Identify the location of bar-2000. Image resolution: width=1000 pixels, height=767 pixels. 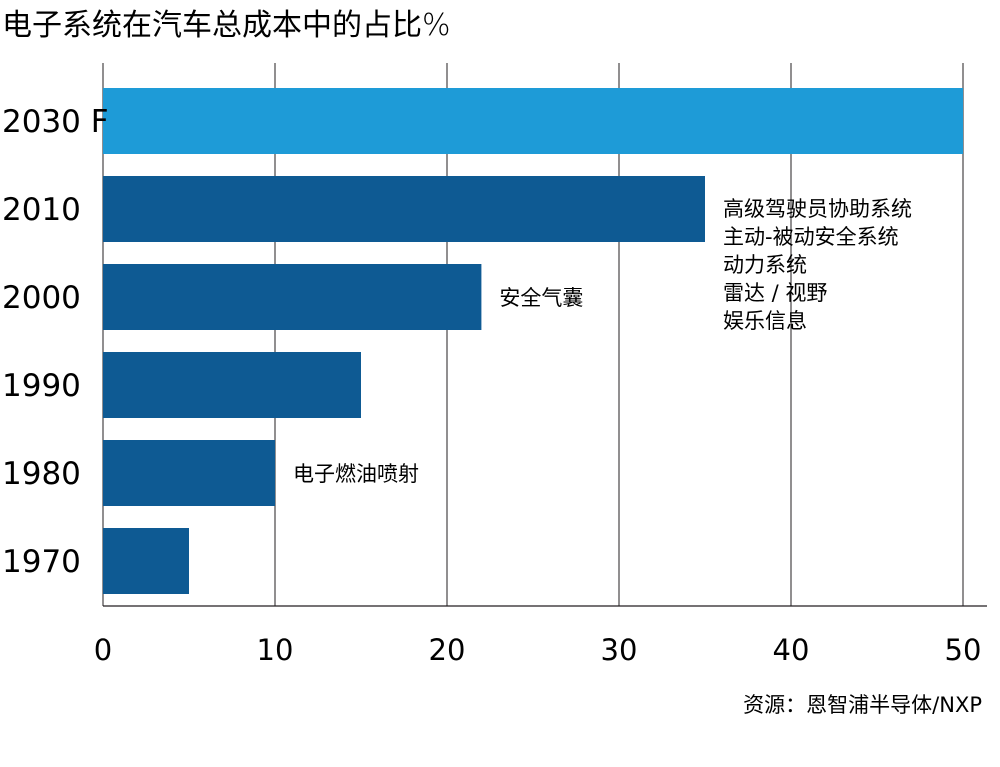
(292, 297).